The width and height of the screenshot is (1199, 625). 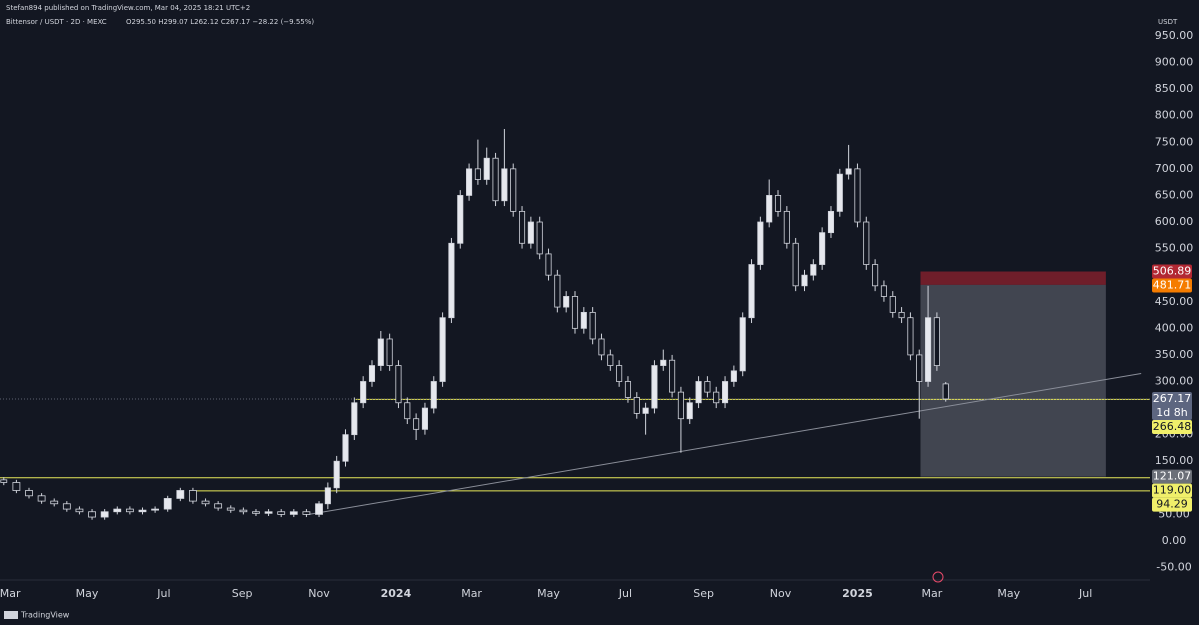 What do you see at coordinates (1013, 278) in the screenshot?
I see `stop-zone` at bounding box center [1013, 278].